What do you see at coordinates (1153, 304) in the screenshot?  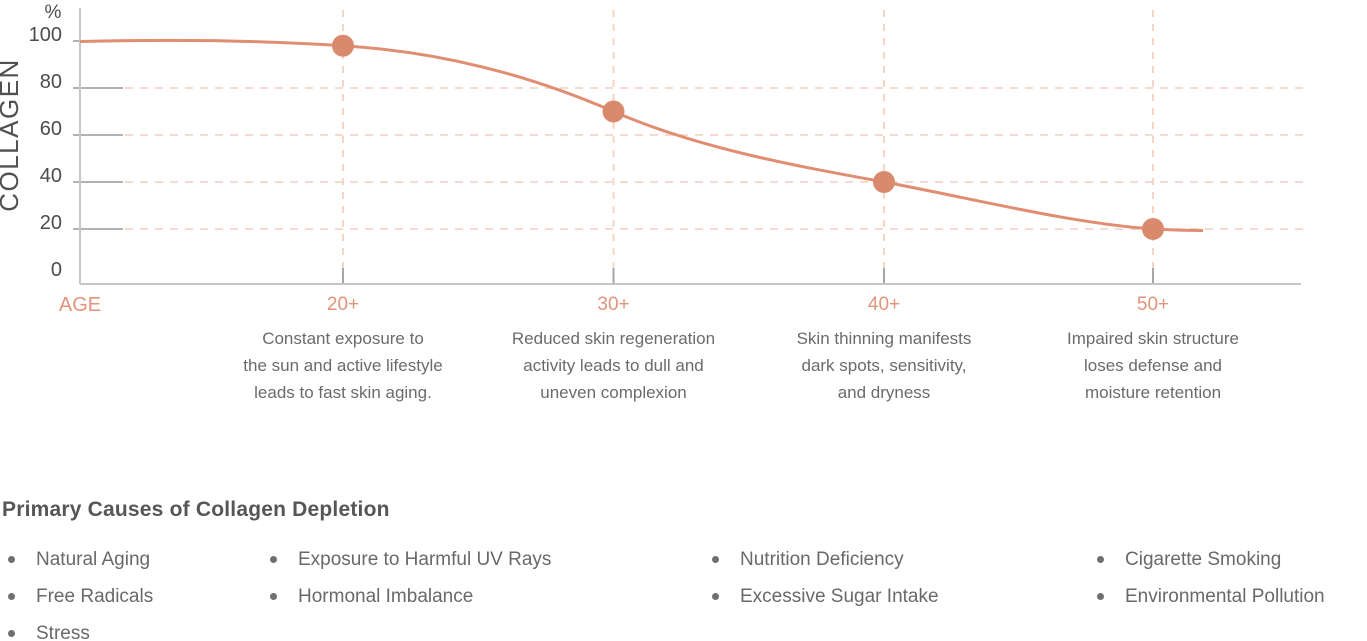 I see `age-label: 50+` at bounding box center [1153, 304].